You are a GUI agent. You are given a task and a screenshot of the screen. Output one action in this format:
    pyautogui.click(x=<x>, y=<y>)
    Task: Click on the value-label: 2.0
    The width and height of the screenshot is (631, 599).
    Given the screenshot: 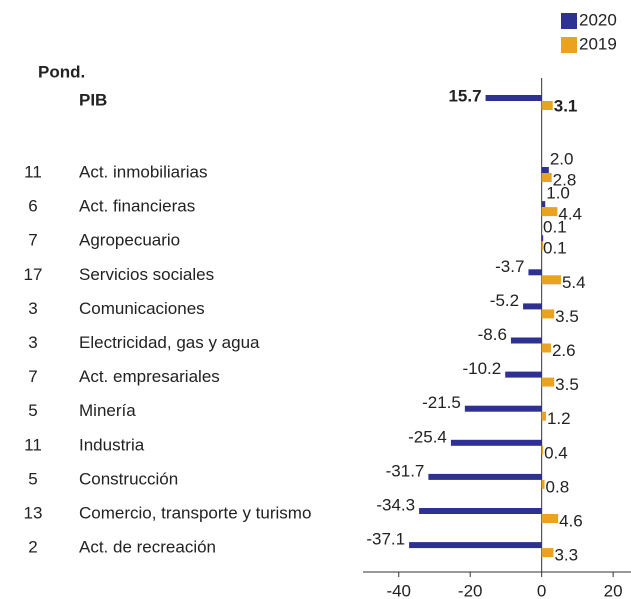 What is the action you would take?
    pyautogui.click(x=562, y=158)
    